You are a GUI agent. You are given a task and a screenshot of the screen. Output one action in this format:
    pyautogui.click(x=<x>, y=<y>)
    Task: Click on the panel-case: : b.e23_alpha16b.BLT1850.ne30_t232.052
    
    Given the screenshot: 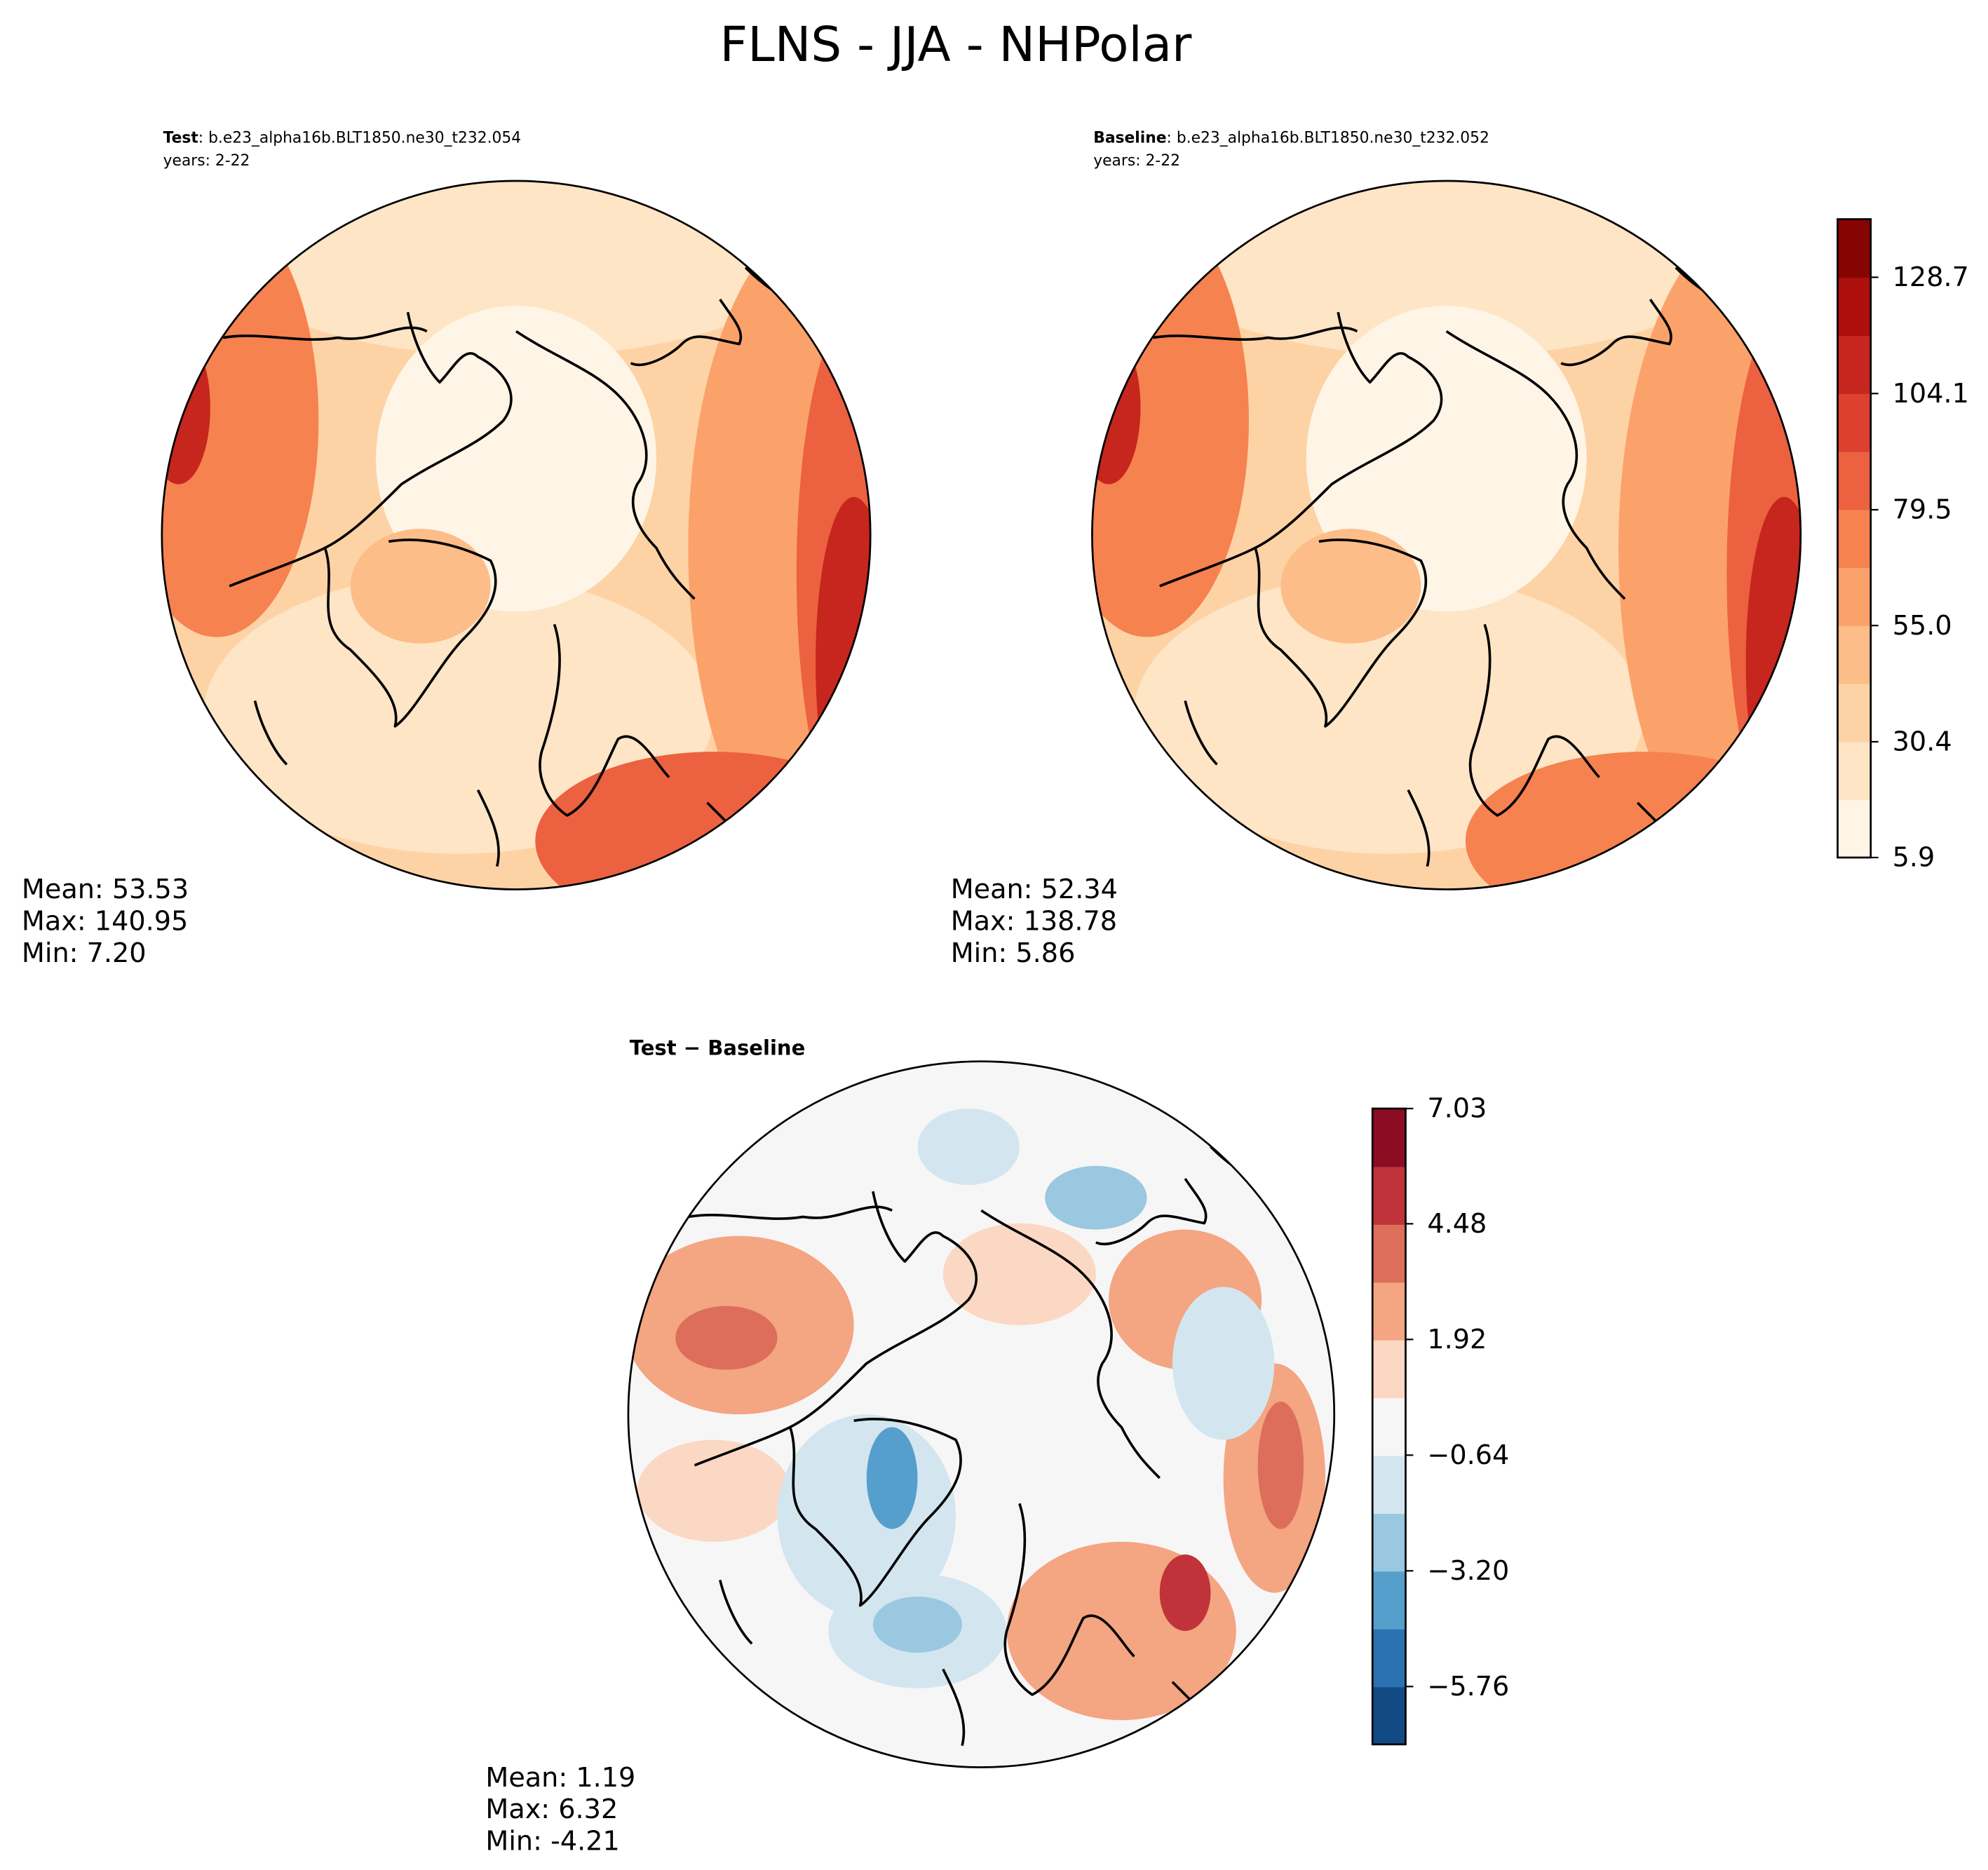 What is the action you would take?
    pyautogui.click(x=1328, y=138)
    